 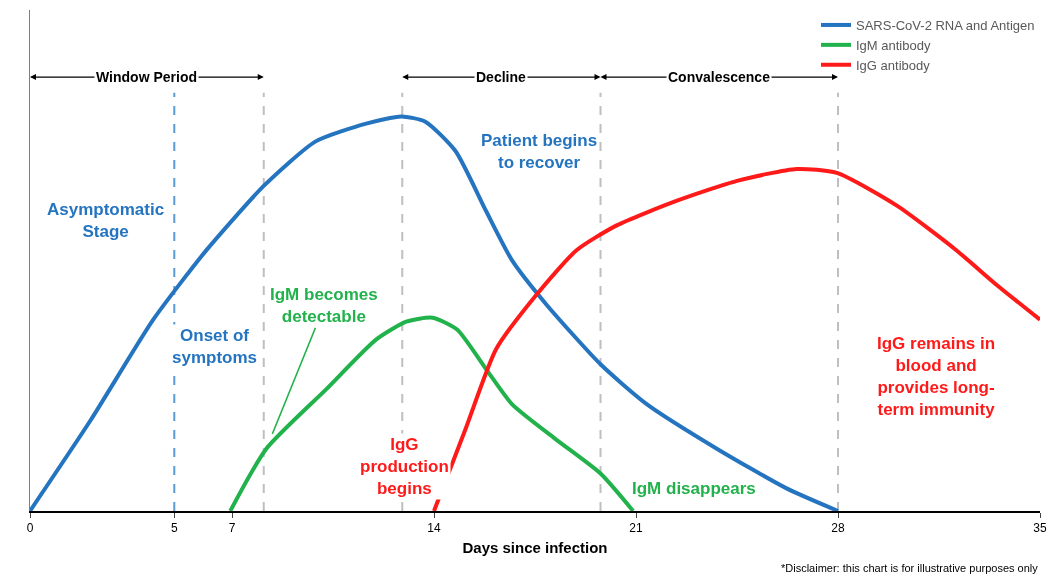 What do you see at coordinates (945, 26) in the screenshot?
I see `legend-label: SARS-CoV-2 RNA and Antigen` at bounding box center [945, 26].